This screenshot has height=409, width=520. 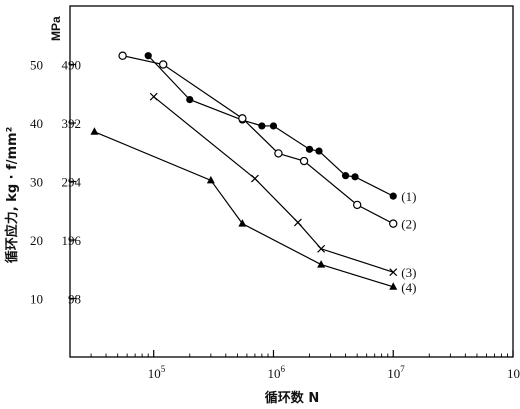 I want to click on series-label: (1), so click(x=408, y=196).